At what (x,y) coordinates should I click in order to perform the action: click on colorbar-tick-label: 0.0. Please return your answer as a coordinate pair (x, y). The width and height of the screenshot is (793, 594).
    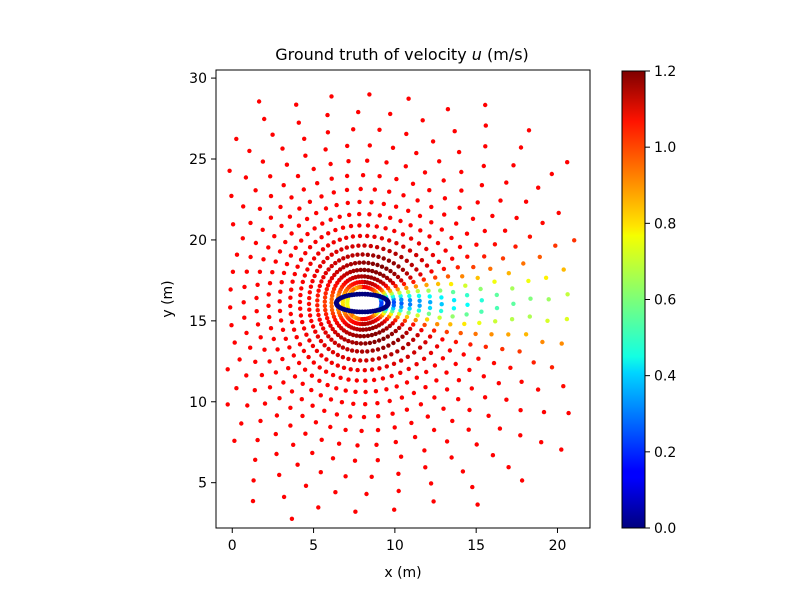
    Looking at the image, I should click on (665, 529).